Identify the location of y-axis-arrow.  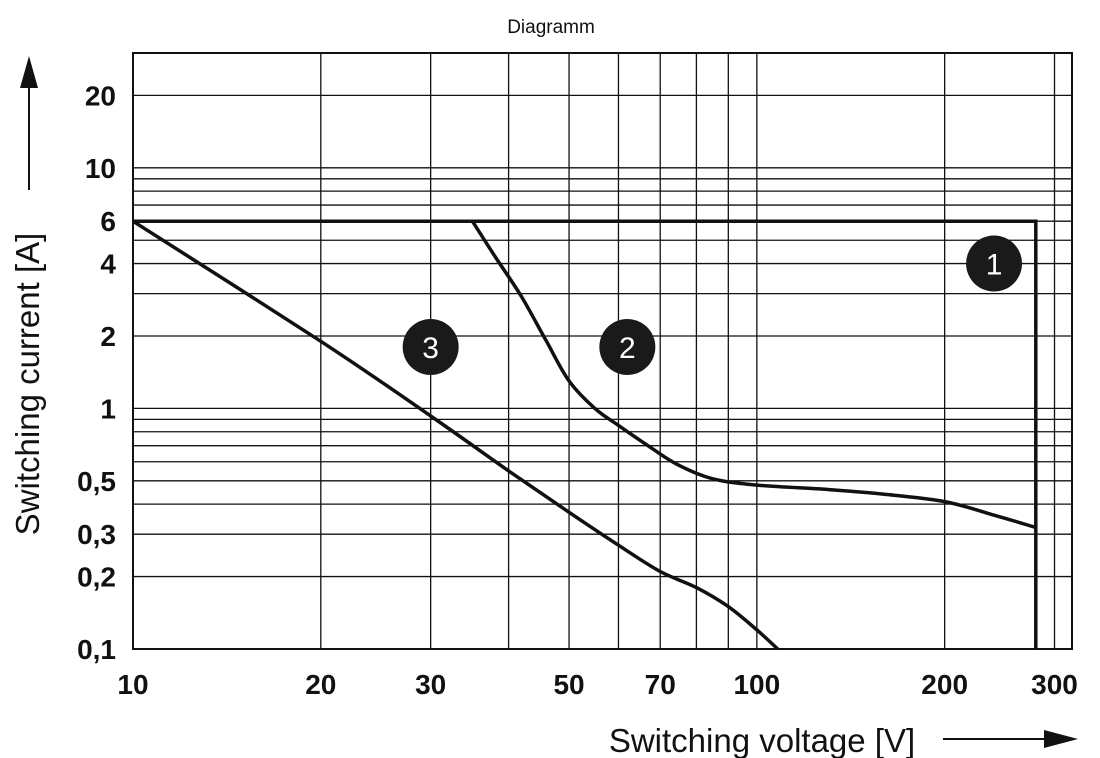
(29, 123).